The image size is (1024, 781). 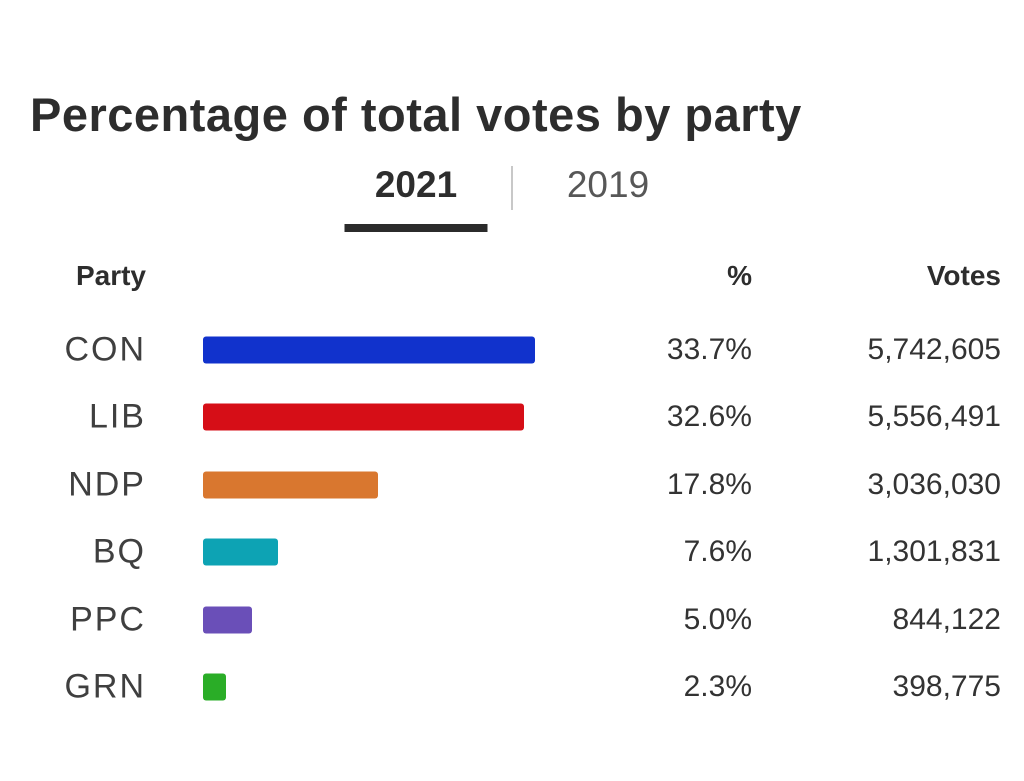 I want to click on table-header: Party % Votes, so click(x=512, y=276).